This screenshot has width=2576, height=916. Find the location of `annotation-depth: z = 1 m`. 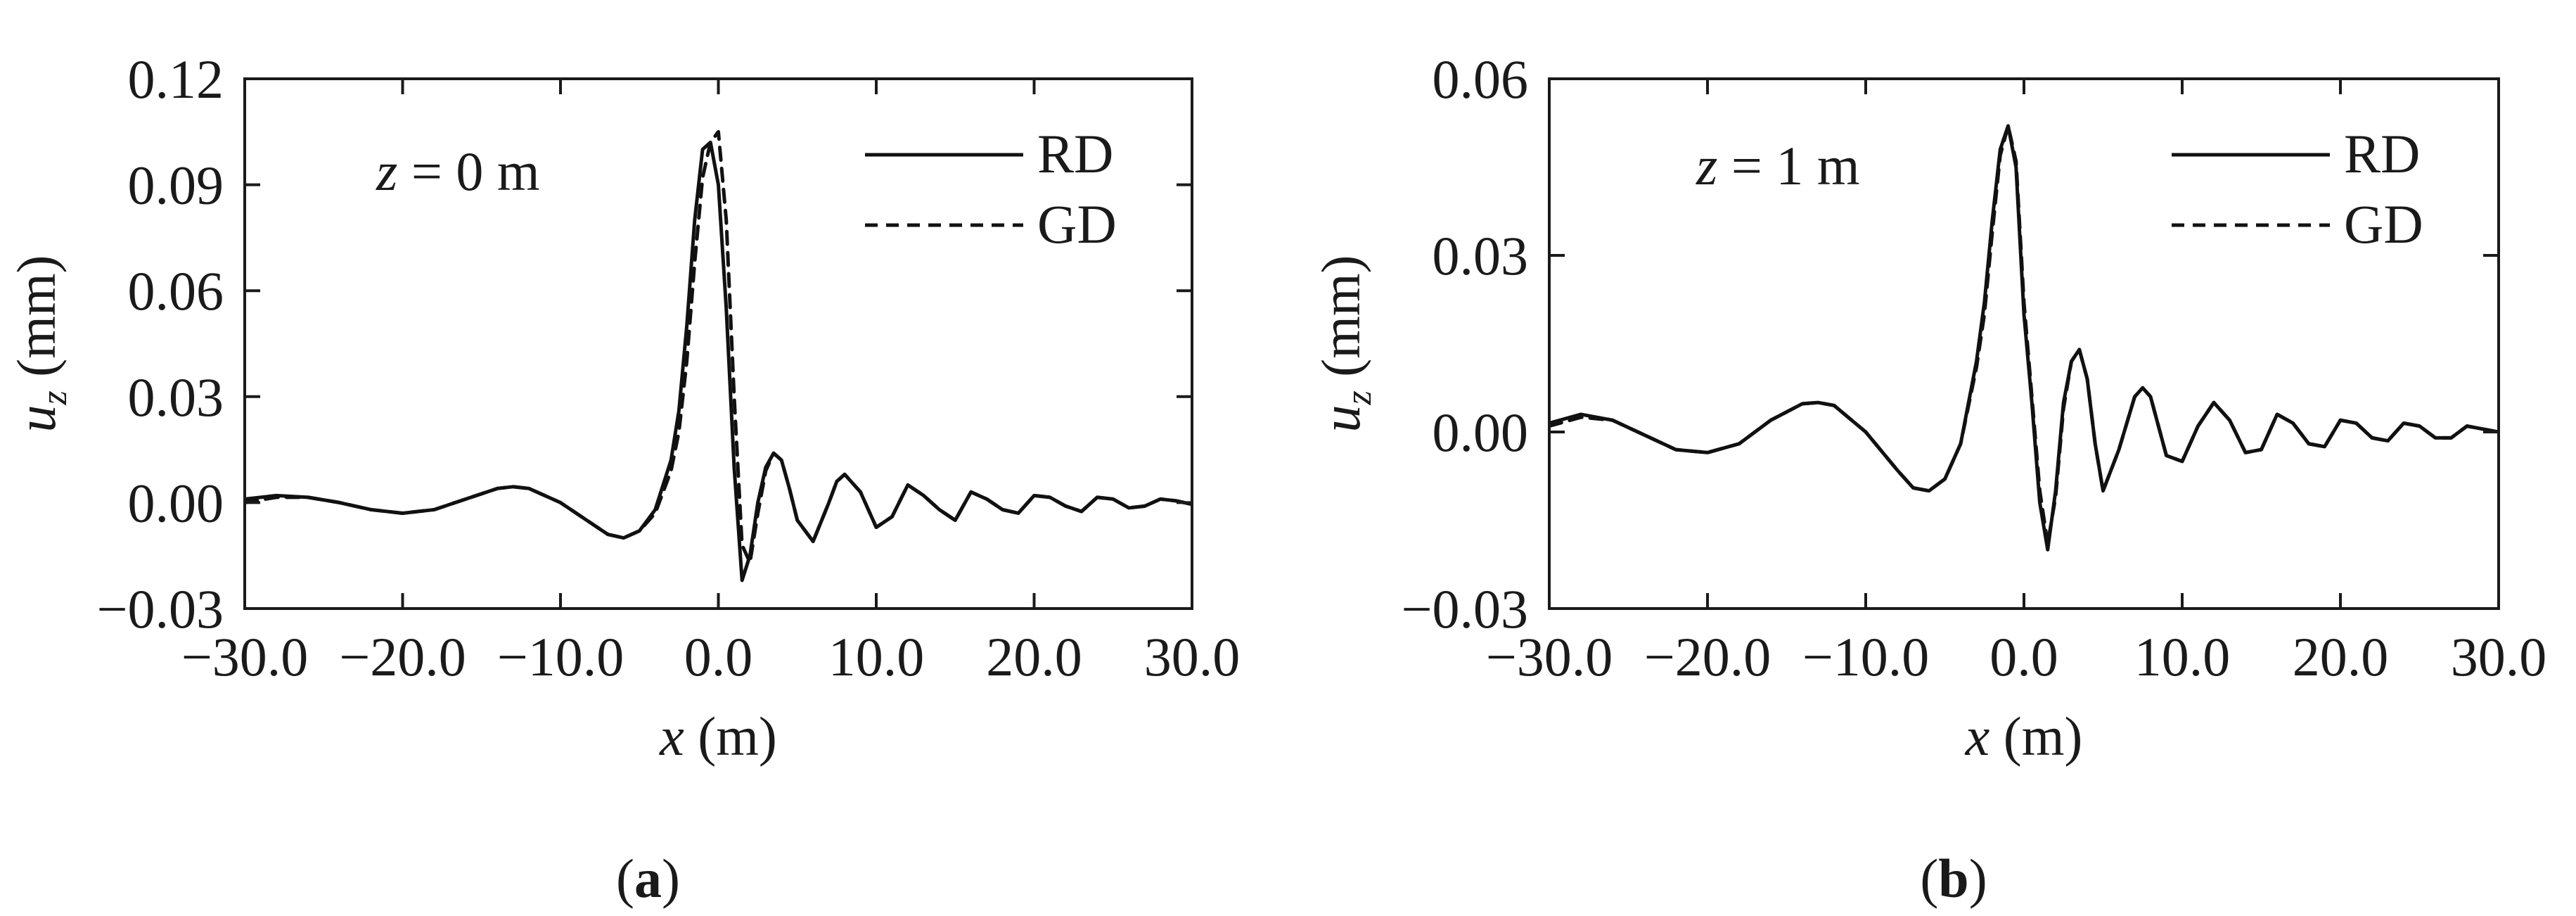

annotation-depth: z = 1 m is located at coordinates (1778, 165).